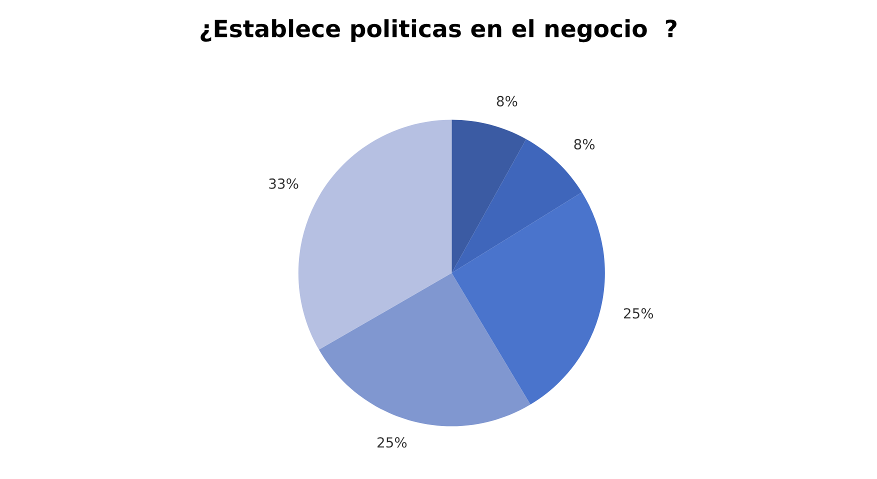 The height and width of the screenshot is (479, 877). Describe the element at coordinates (438, 30) in the screenshot. I see `chart-title: ¿Establece politicas en el negocio ?` at that location.